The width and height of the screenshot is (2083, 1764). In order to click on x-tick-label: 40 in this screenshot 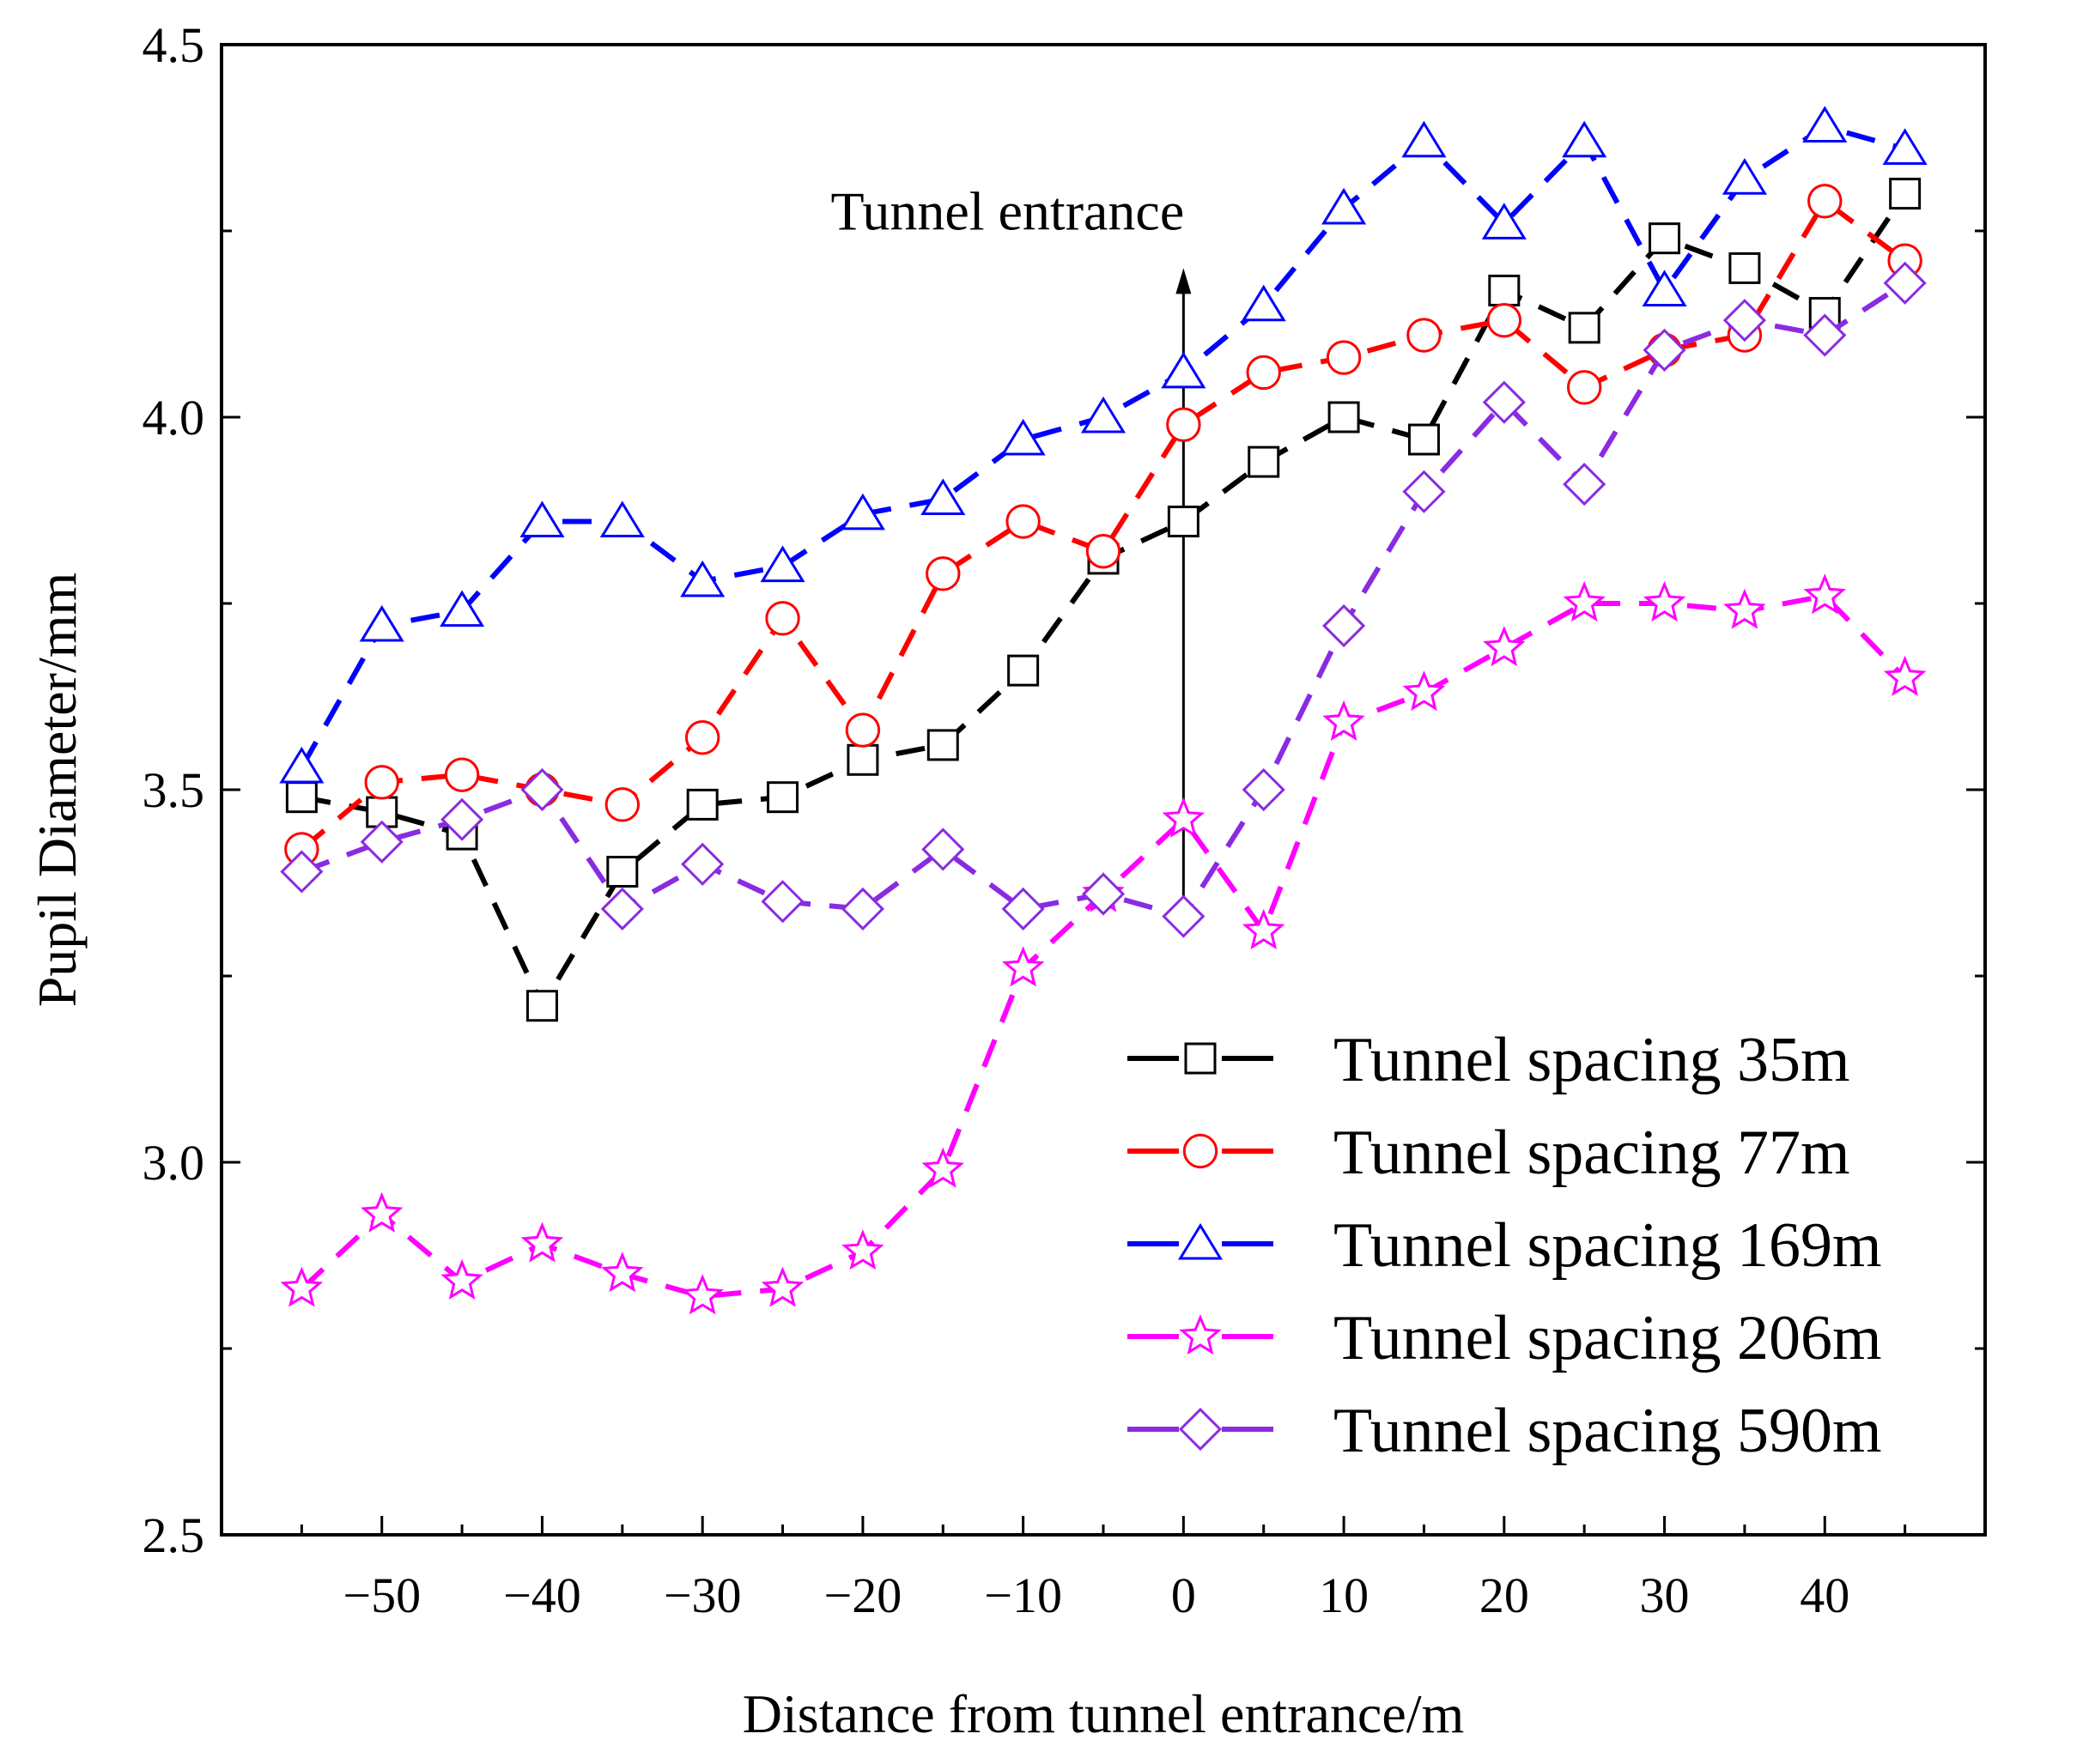, I will do `click(1825, 1595)`.